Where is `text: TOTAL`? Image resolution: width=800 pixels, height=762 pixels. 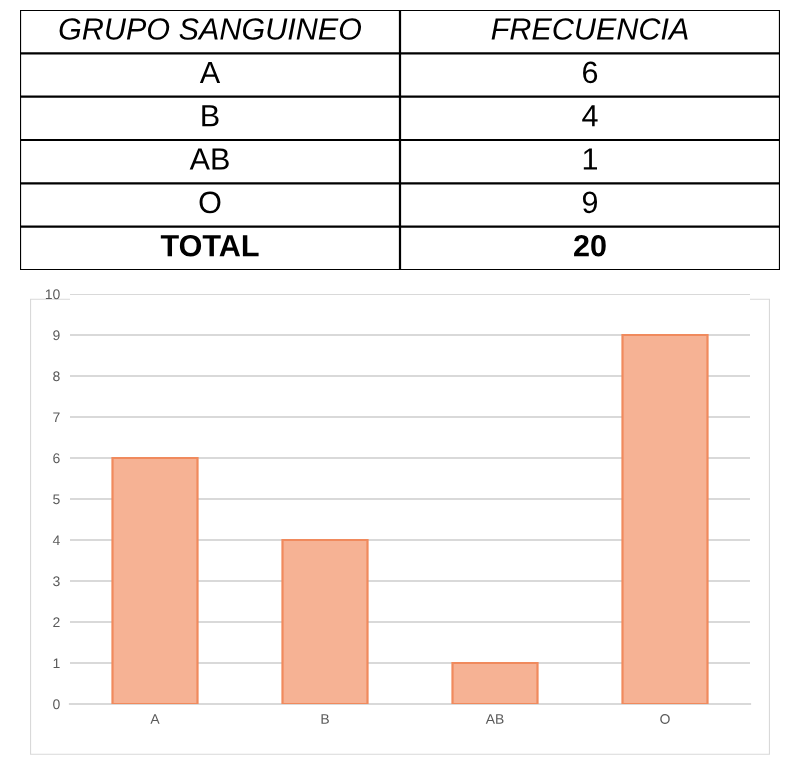 text: TOTAL is located at coordinates (209, 245).